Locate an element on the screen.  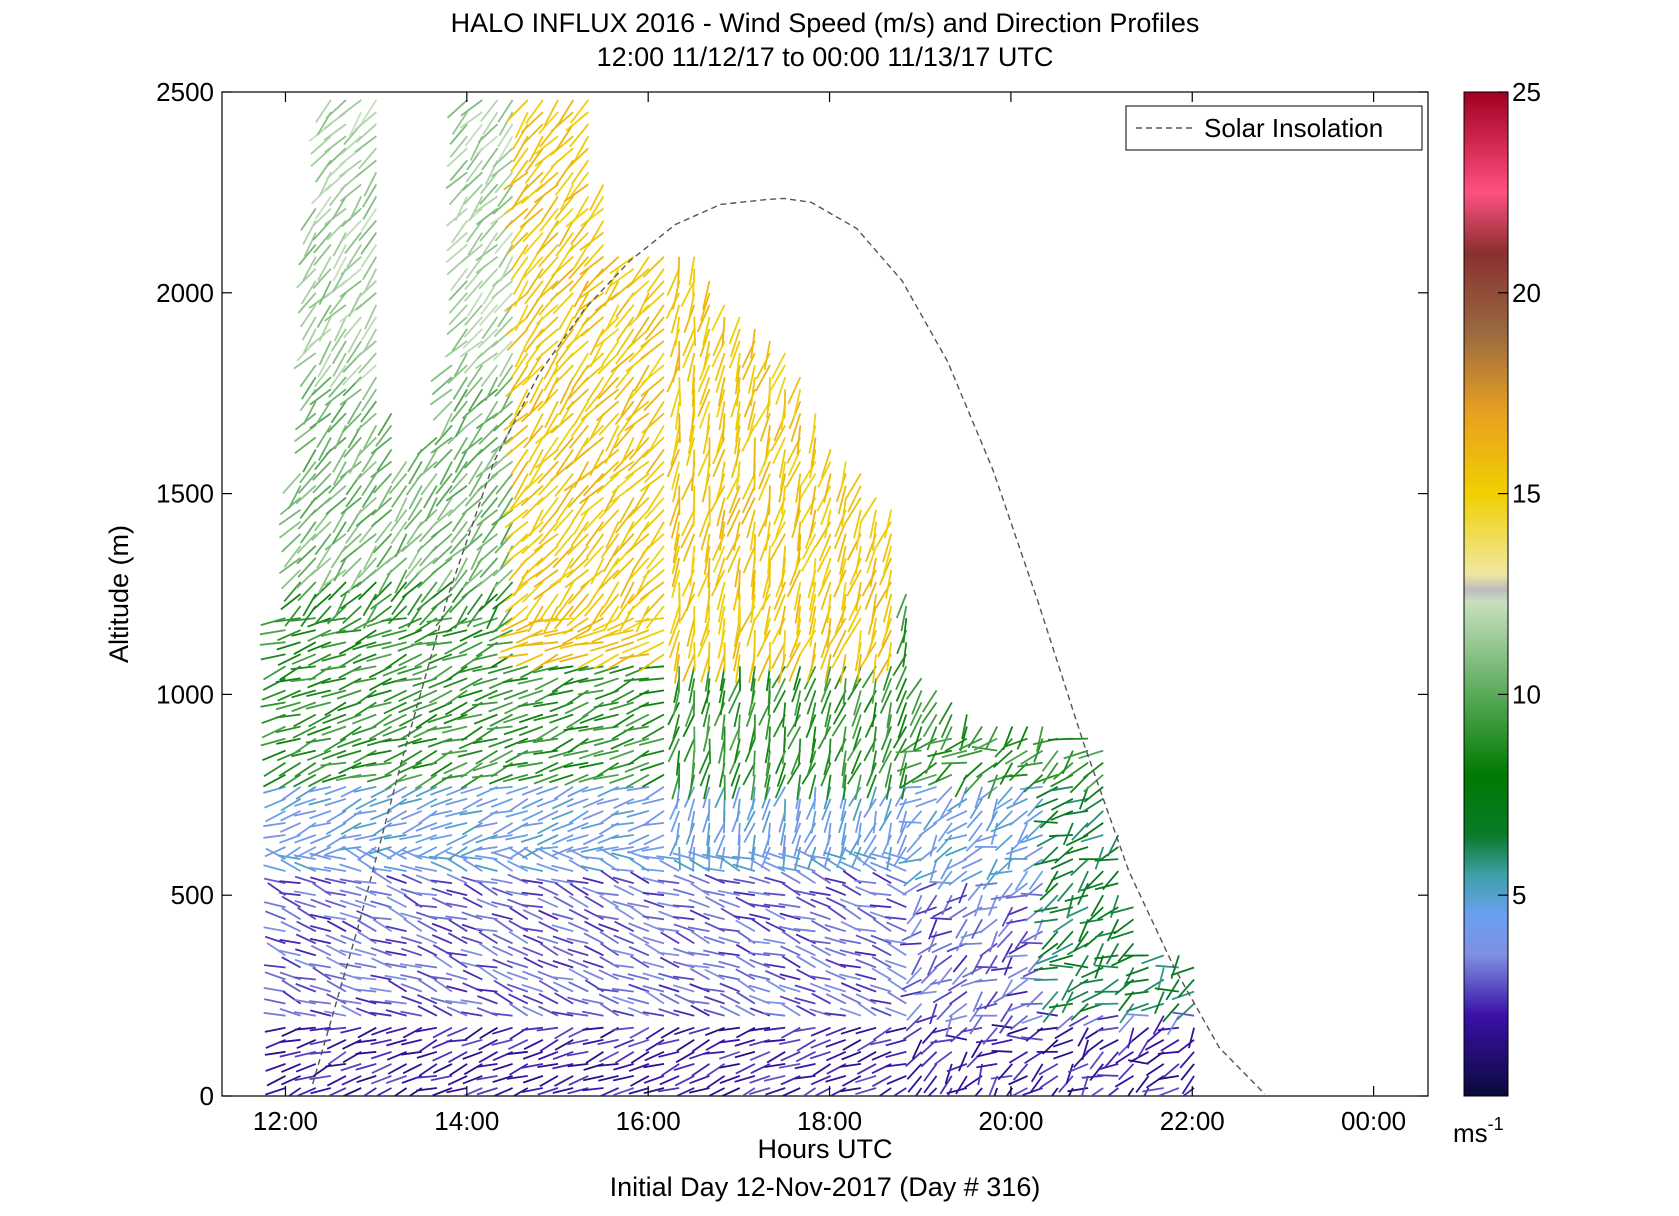
legend-label: Solar Insolation is located at coordinates (1293, 128).